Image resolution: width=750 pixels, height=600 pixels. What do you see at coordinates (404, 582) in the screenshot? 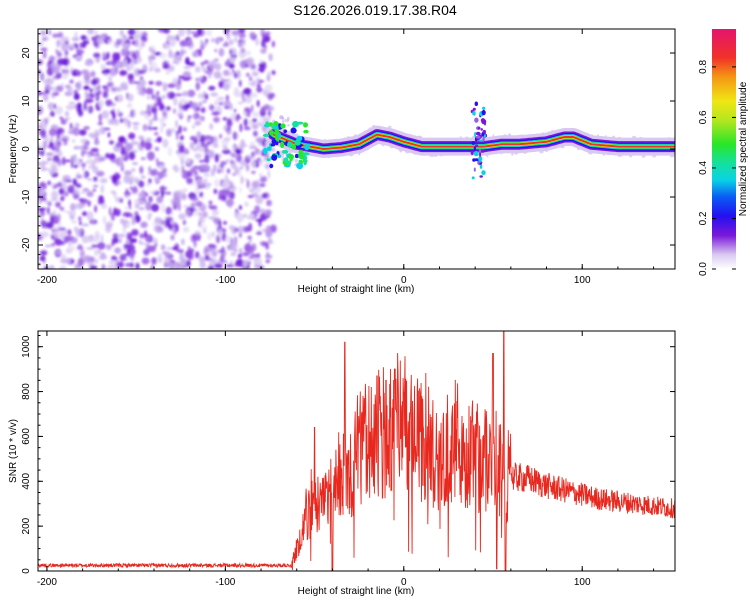
I see `x-tick-label: 0` at bounding box center [404, 582].